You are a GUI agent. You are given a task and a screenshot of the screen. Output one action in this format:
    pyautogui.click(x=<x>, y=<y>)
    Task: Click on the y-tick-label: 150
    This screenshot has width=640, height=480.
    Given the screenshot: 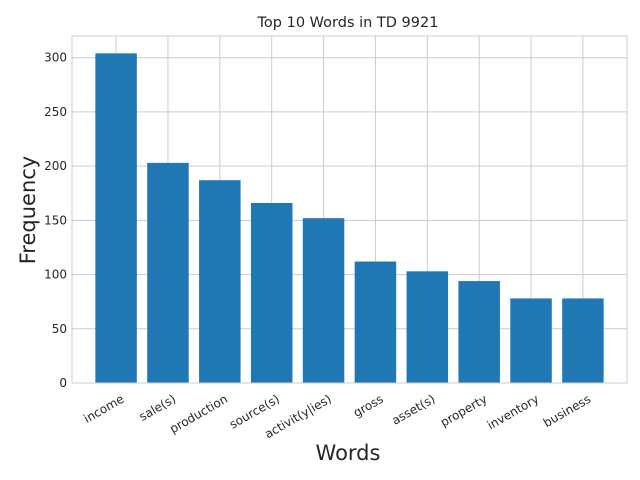 What is the action you would take?
    pyautogui.click(x=55, y=220)
    